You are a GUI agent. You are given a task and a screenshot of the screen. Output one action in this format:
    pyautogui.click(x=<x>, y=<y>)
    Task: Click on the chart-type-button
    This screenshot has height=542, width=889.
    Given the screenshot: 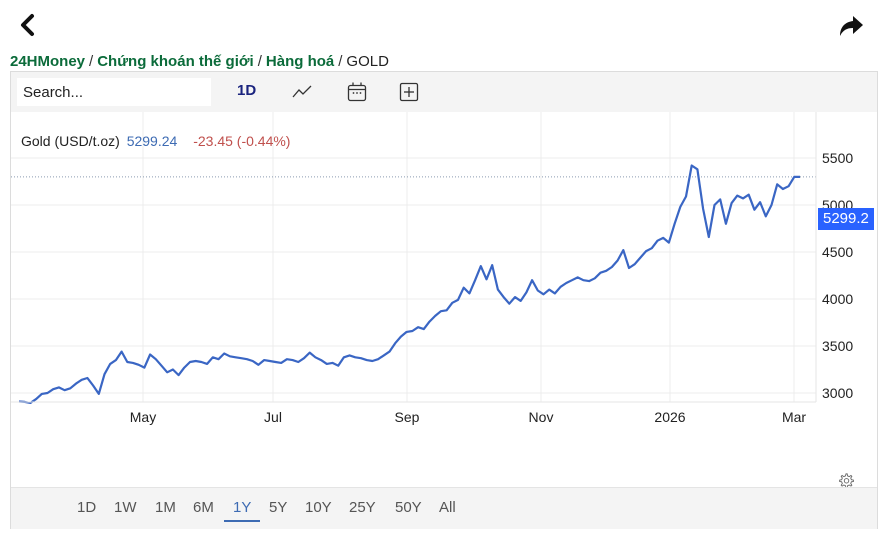 What is the action you would take?
    pyautogui.click(x=302, y=92)
    